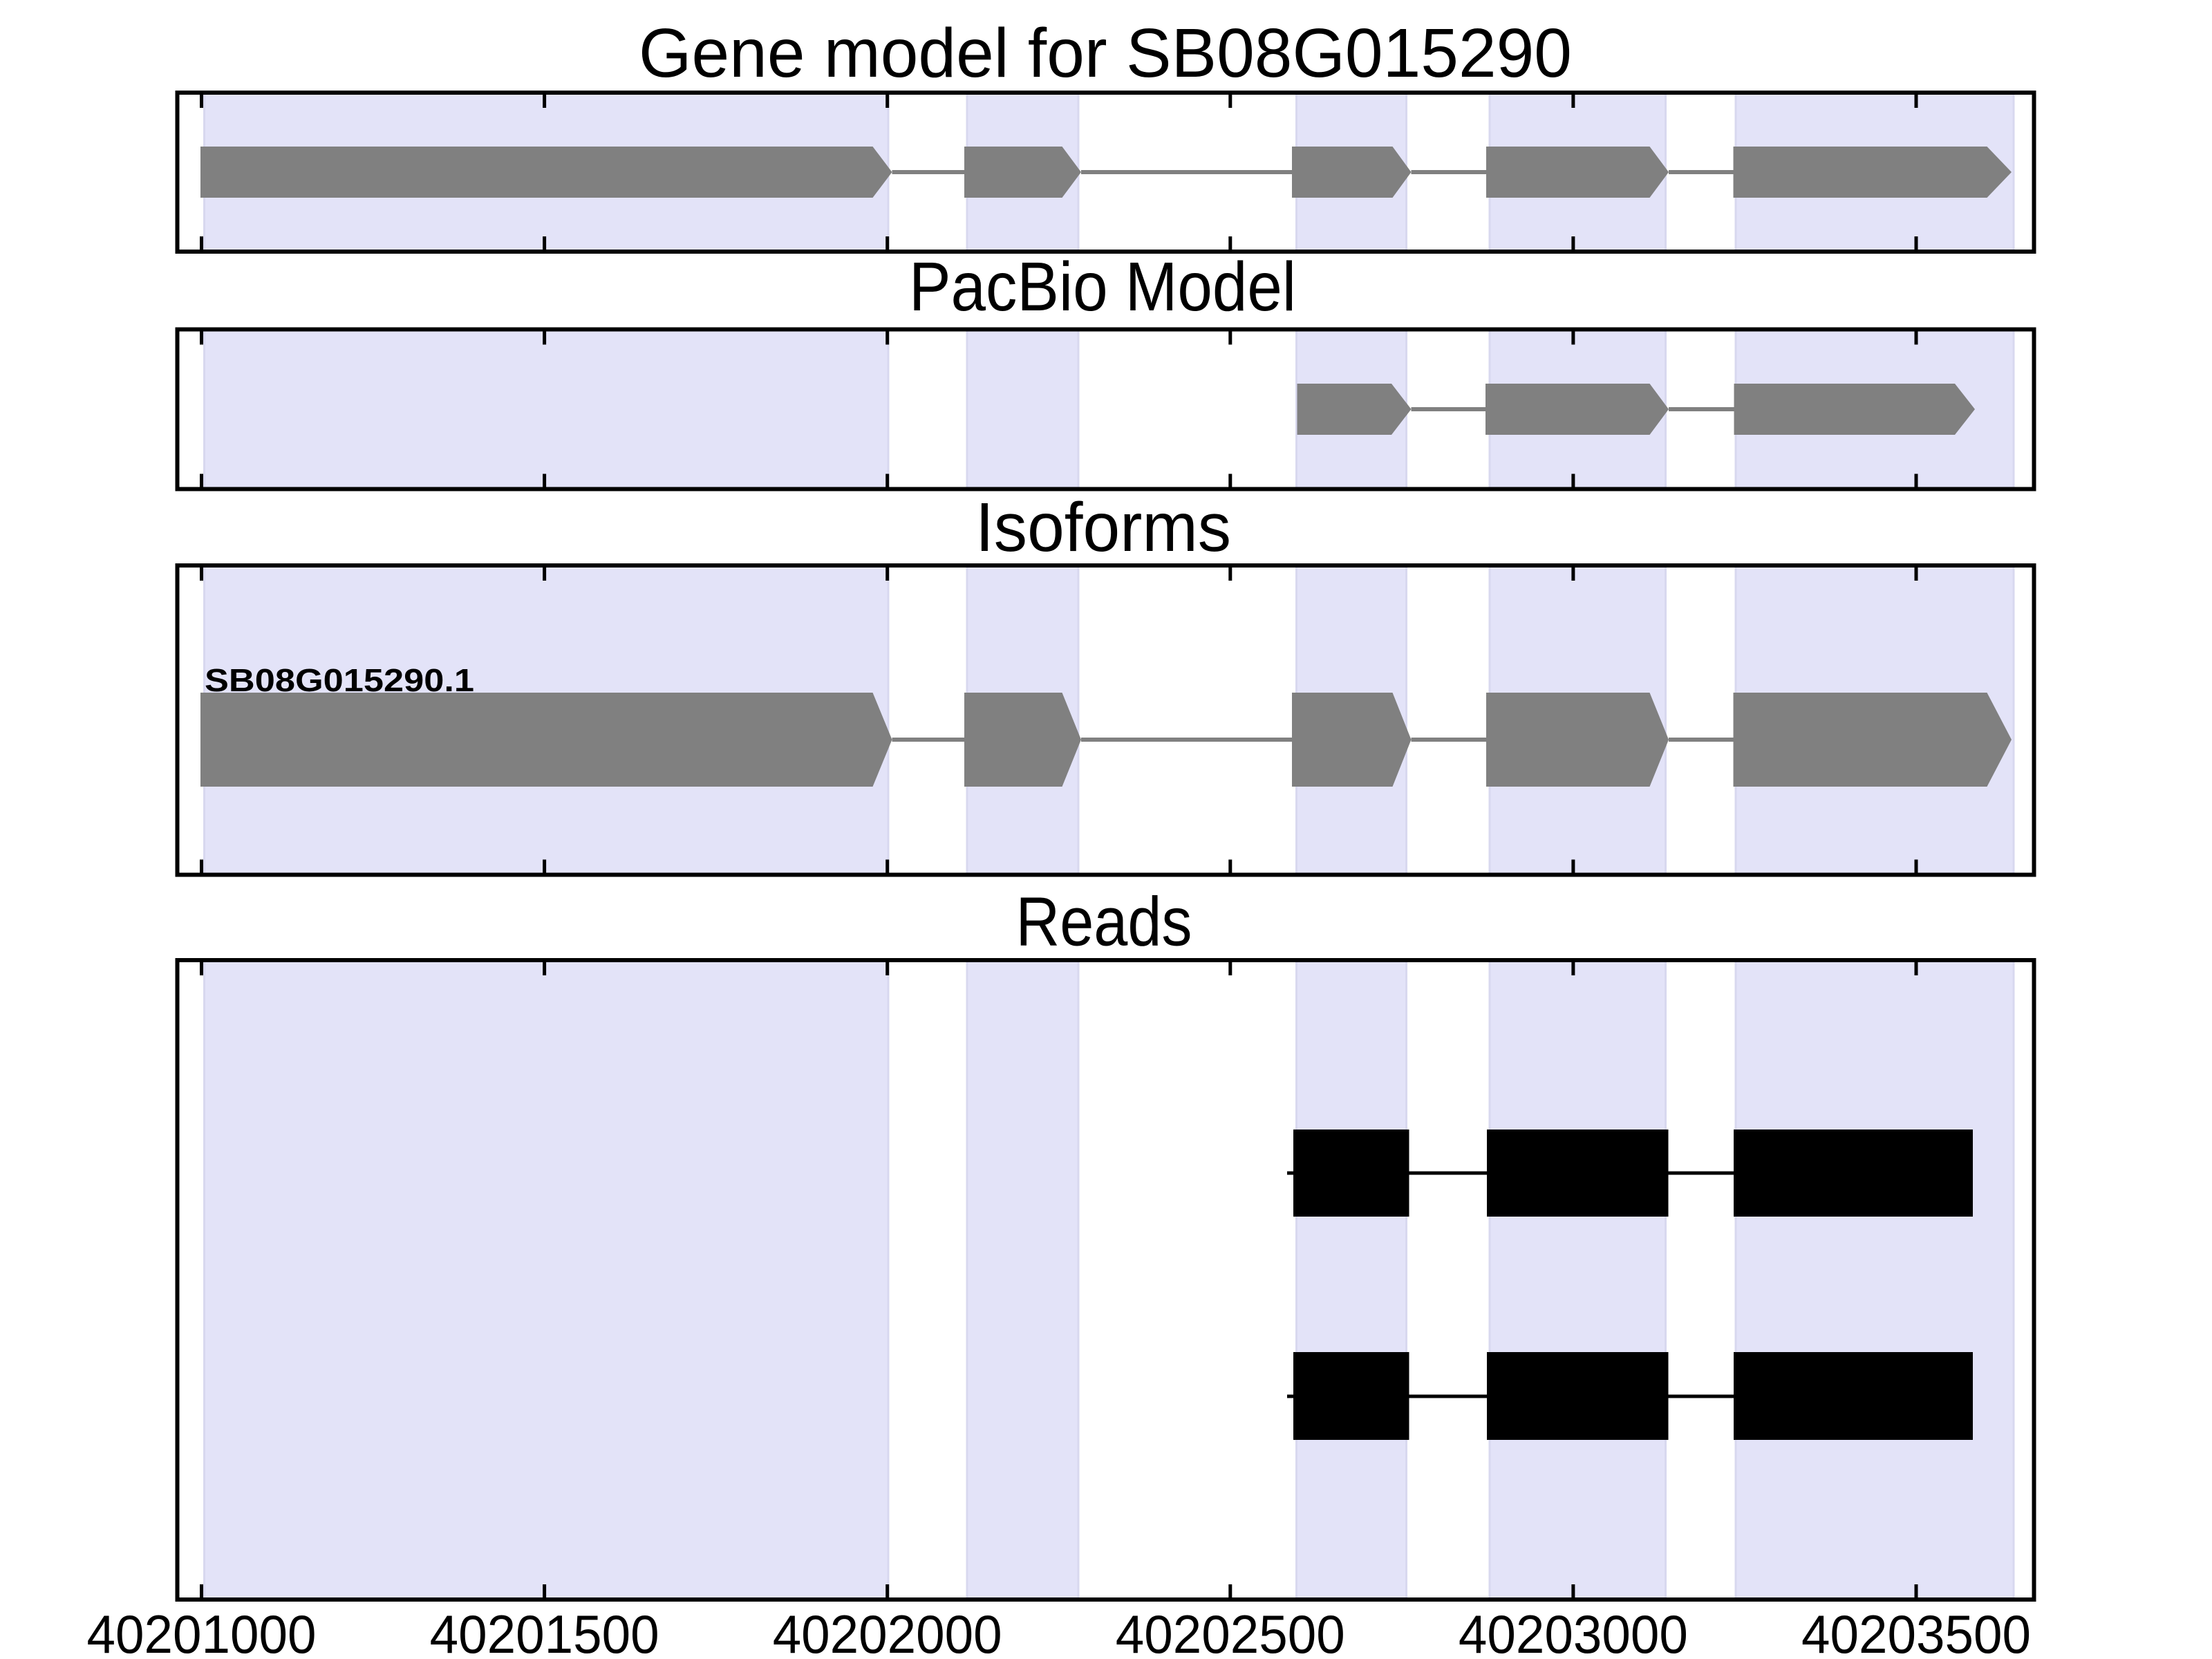 The width and height of the screenshot is (2212, 1659). Describe the element at coordinates (1916, 1632) in the screenshot. I see `svg-text: 40203500` at that location.